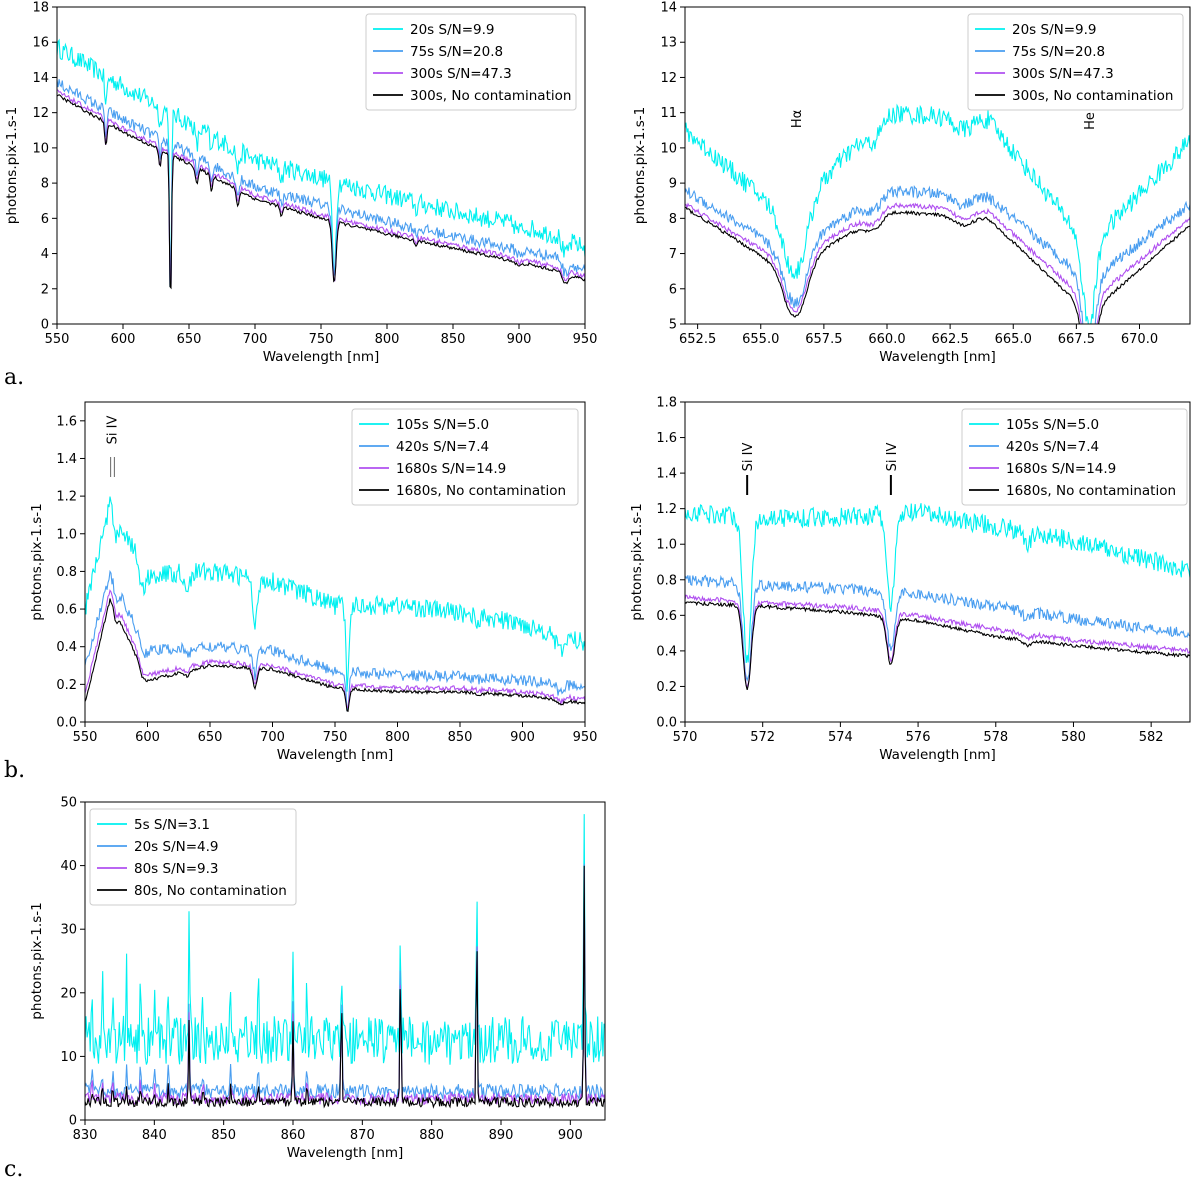  Describe the element at coordinates (14, 377) in the screenshot. I see `panel-label-a: a.` at that location.